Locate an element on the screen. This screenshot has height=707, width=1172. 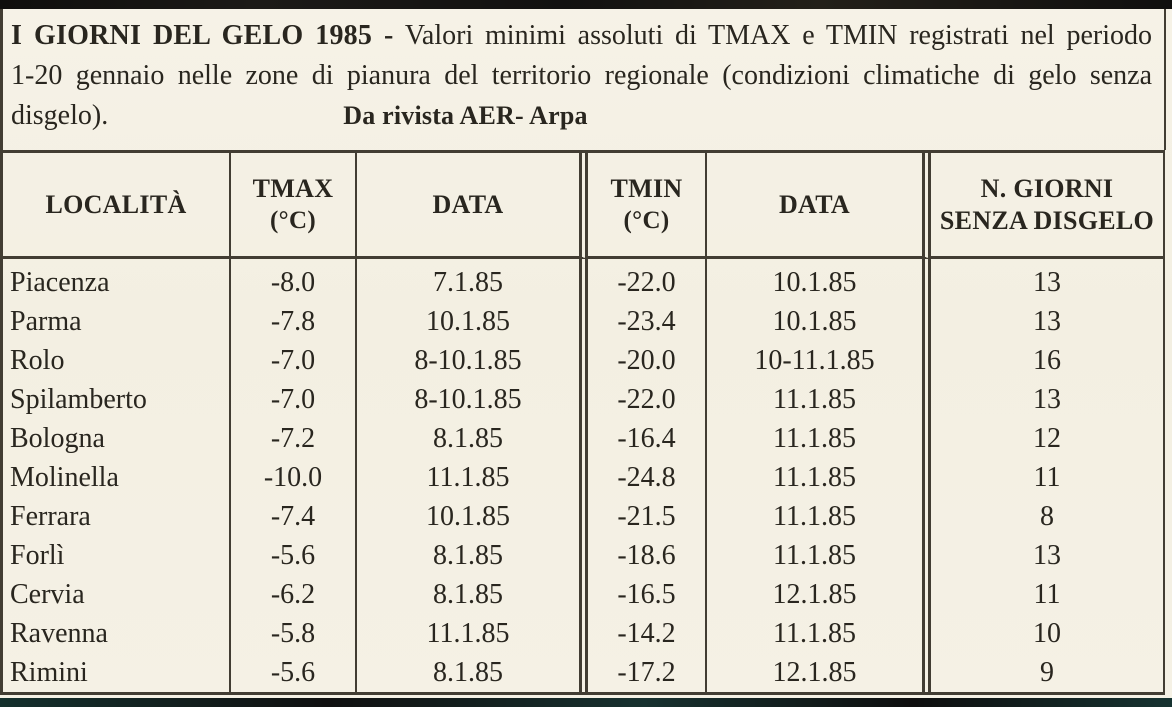
locality-cell: Ravenna is located at coordinates (117, 633).